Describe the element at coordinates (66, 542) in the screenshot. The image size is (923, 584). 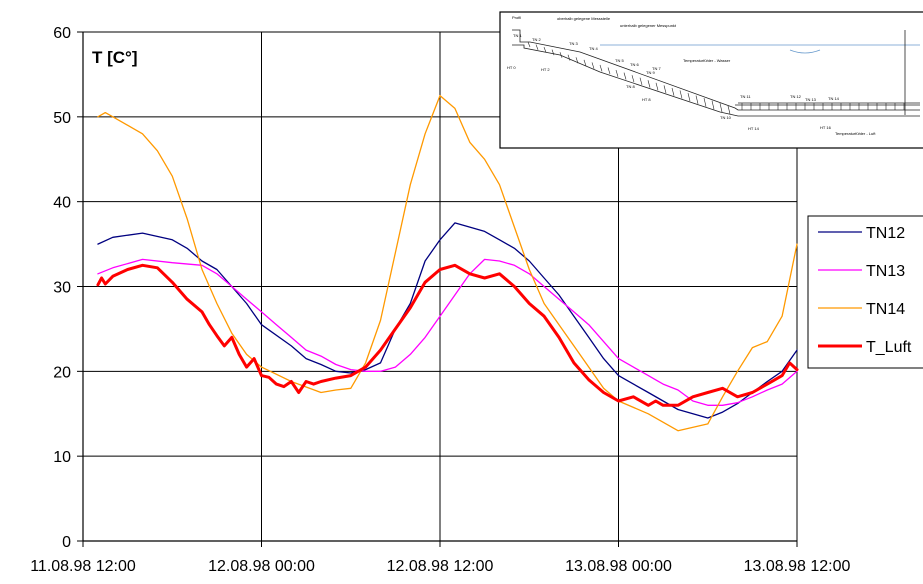
I see `y-tick-label: 0` at that location.